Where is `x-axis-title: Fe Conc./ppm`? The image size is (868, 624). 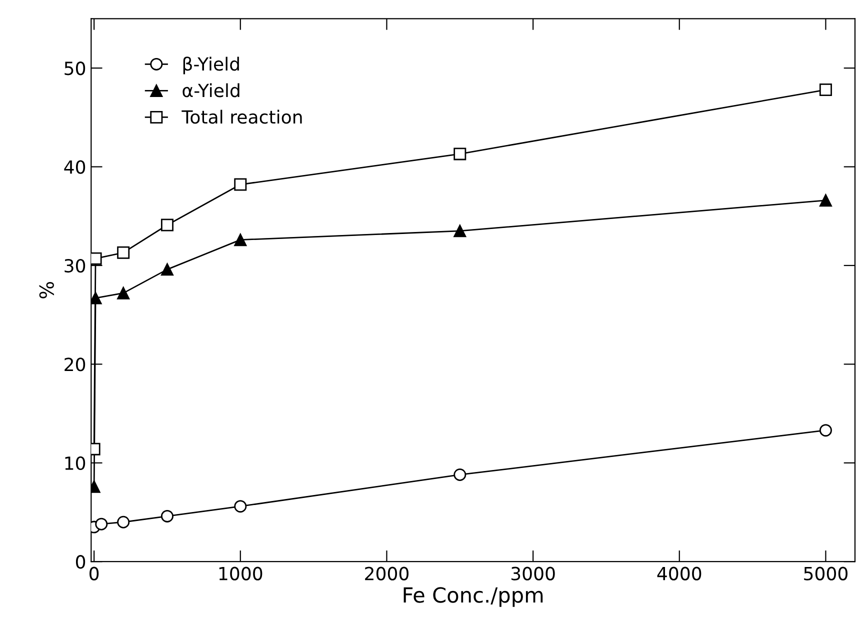 x-axis-title: Fe Conc./ppm is located at coordinates (473, 597).